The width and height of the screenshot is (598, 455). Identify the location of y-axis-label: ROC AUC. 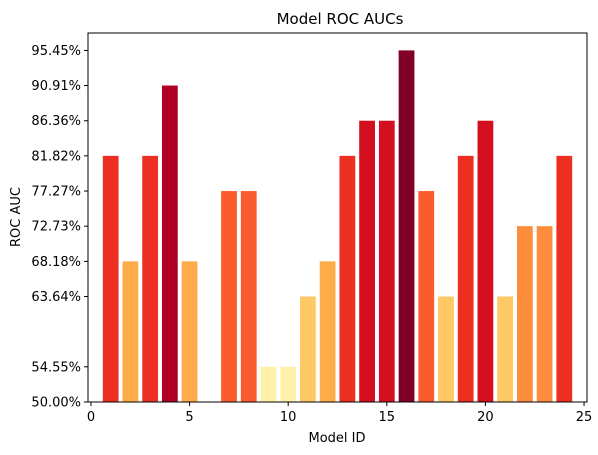
(16, 217).